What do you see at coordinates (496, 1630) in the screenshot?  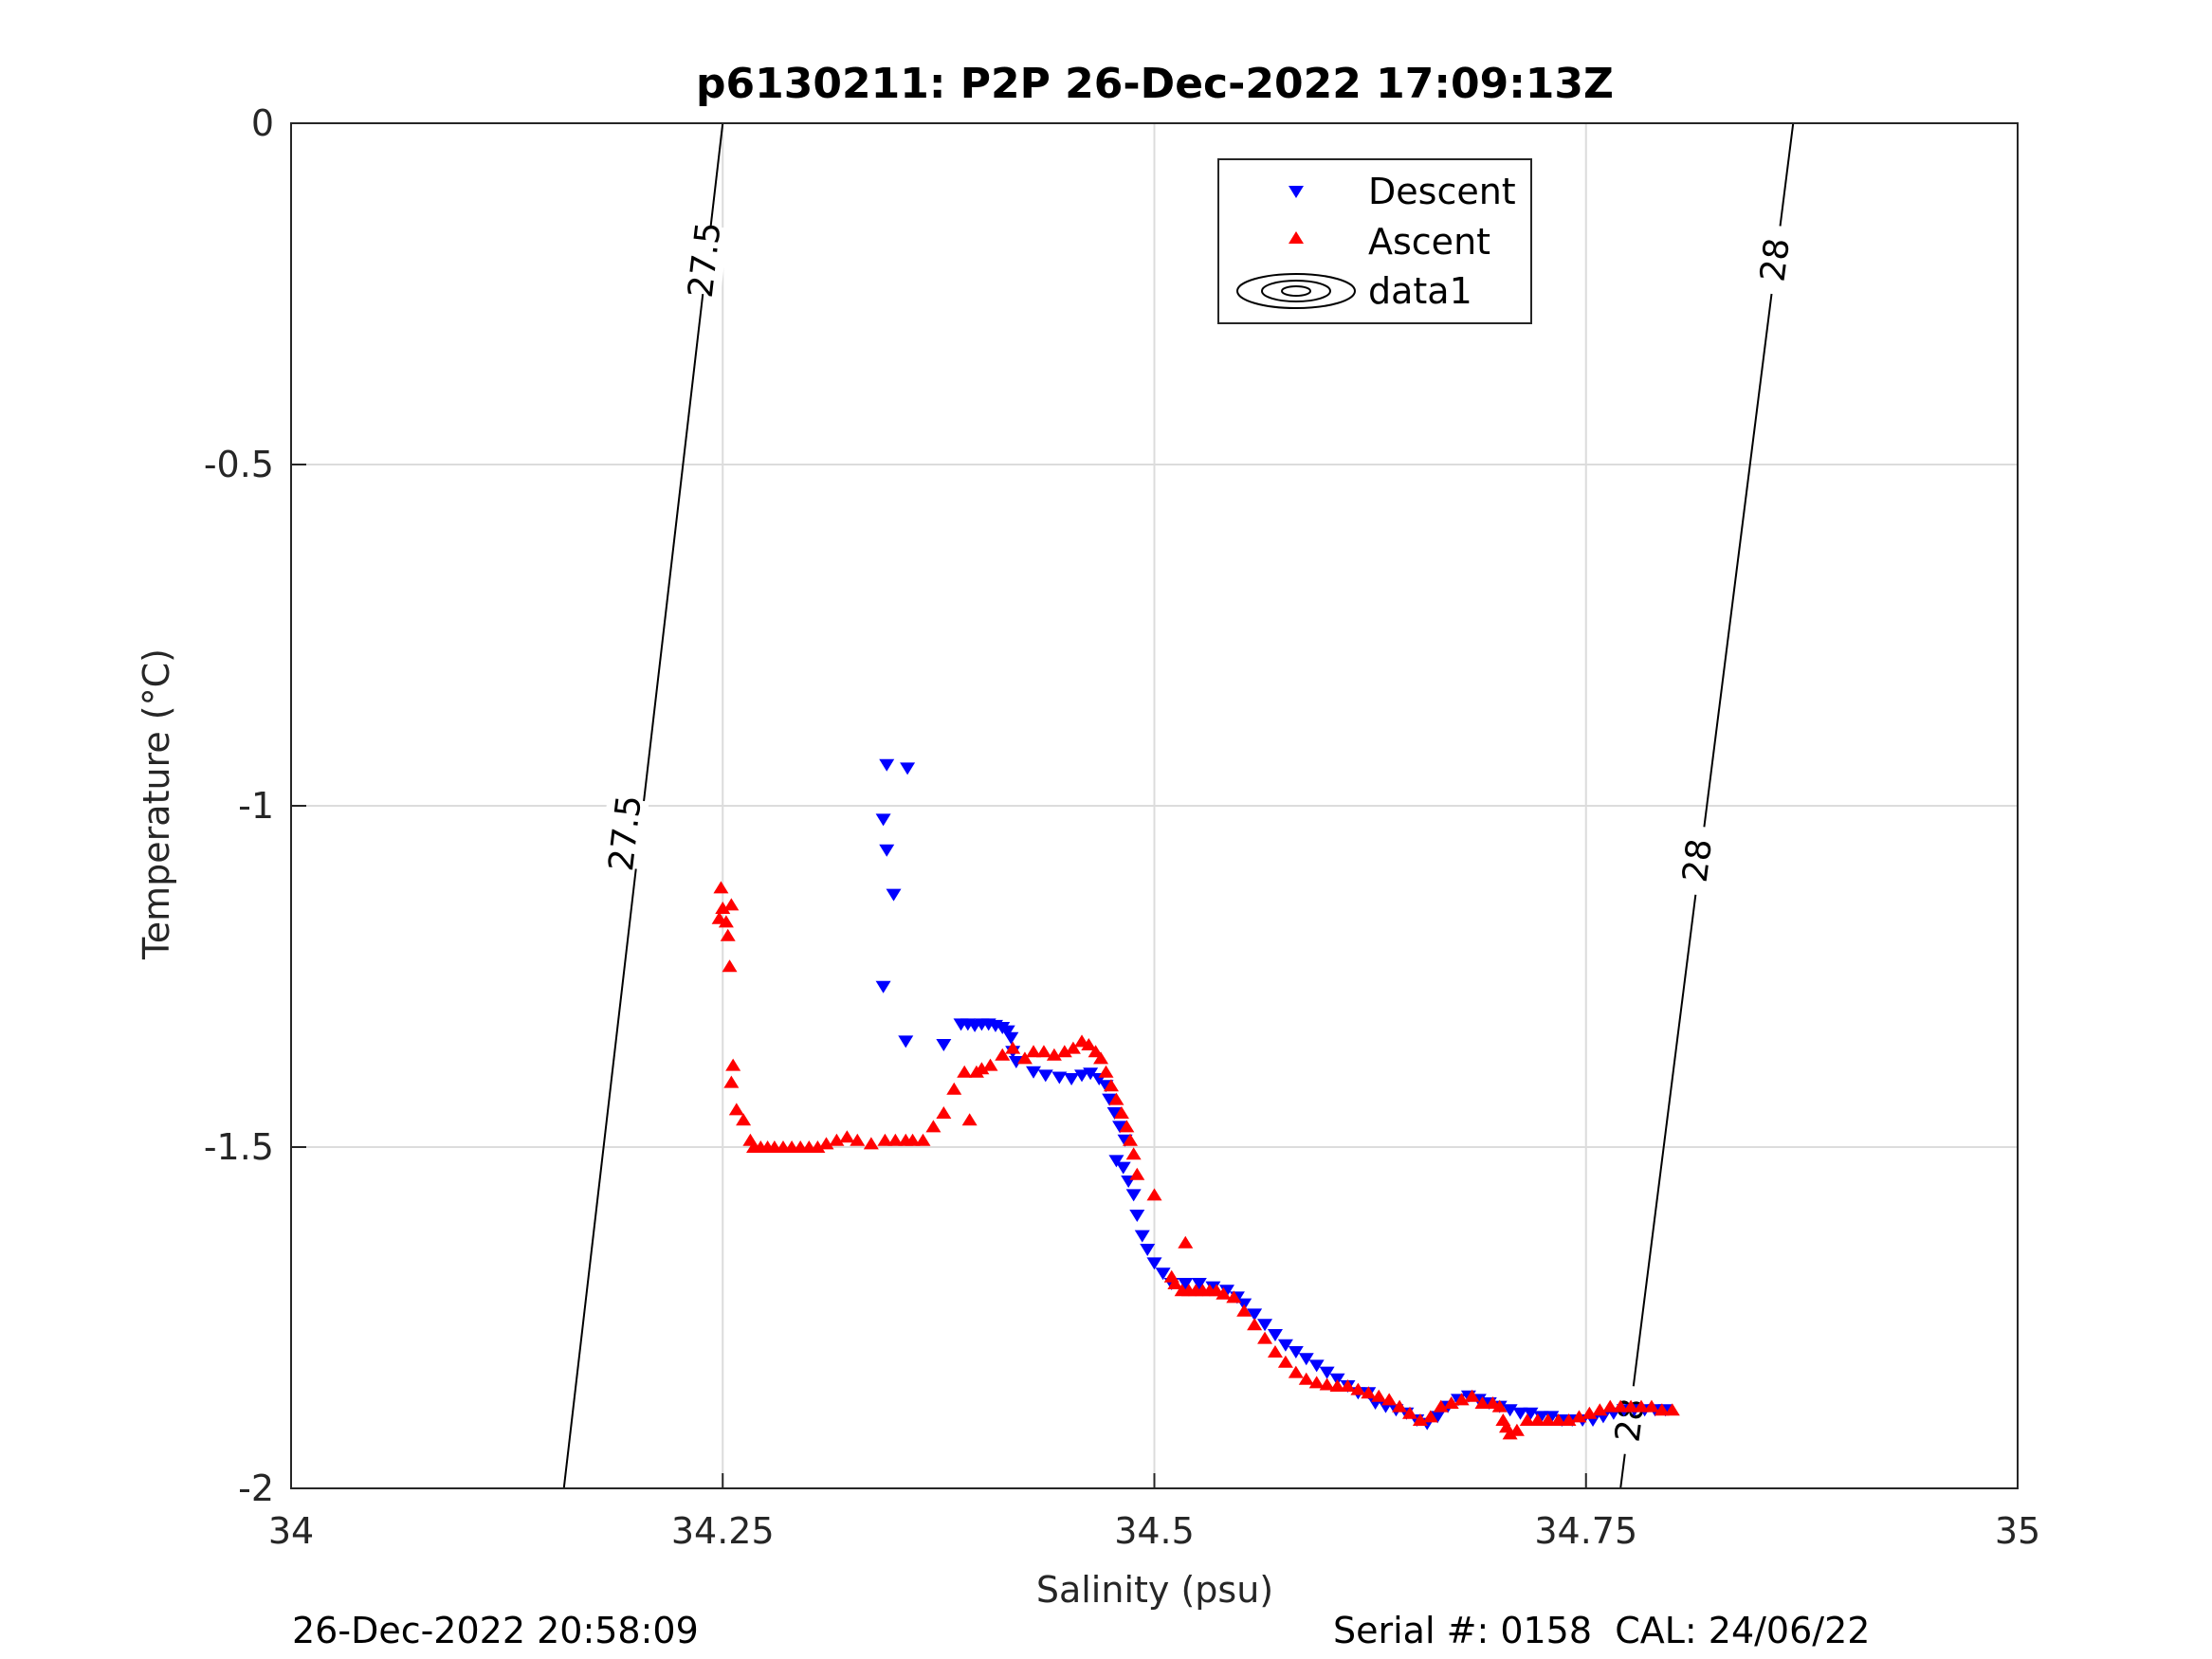 I see `footer-timestamp: 26-Dec-2022 20:58:09` at bounding box center [496, 1630].